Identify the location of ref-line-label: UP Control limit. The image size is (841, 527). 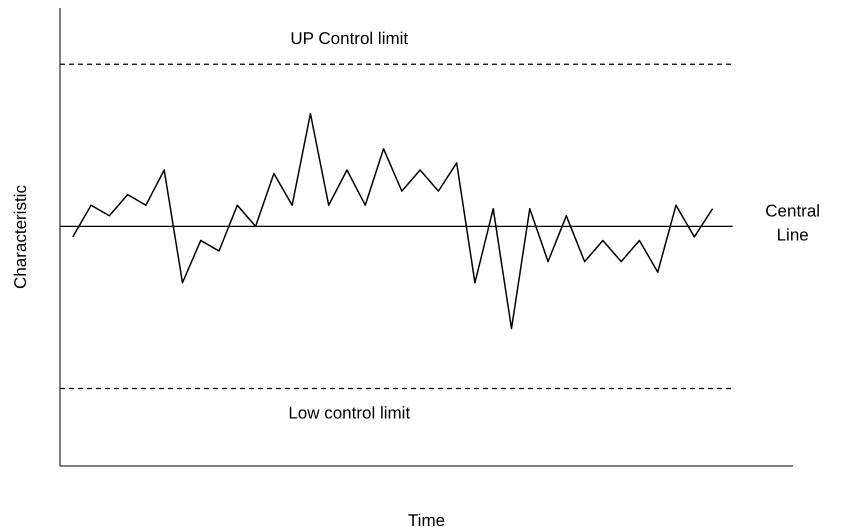
(349, 38).